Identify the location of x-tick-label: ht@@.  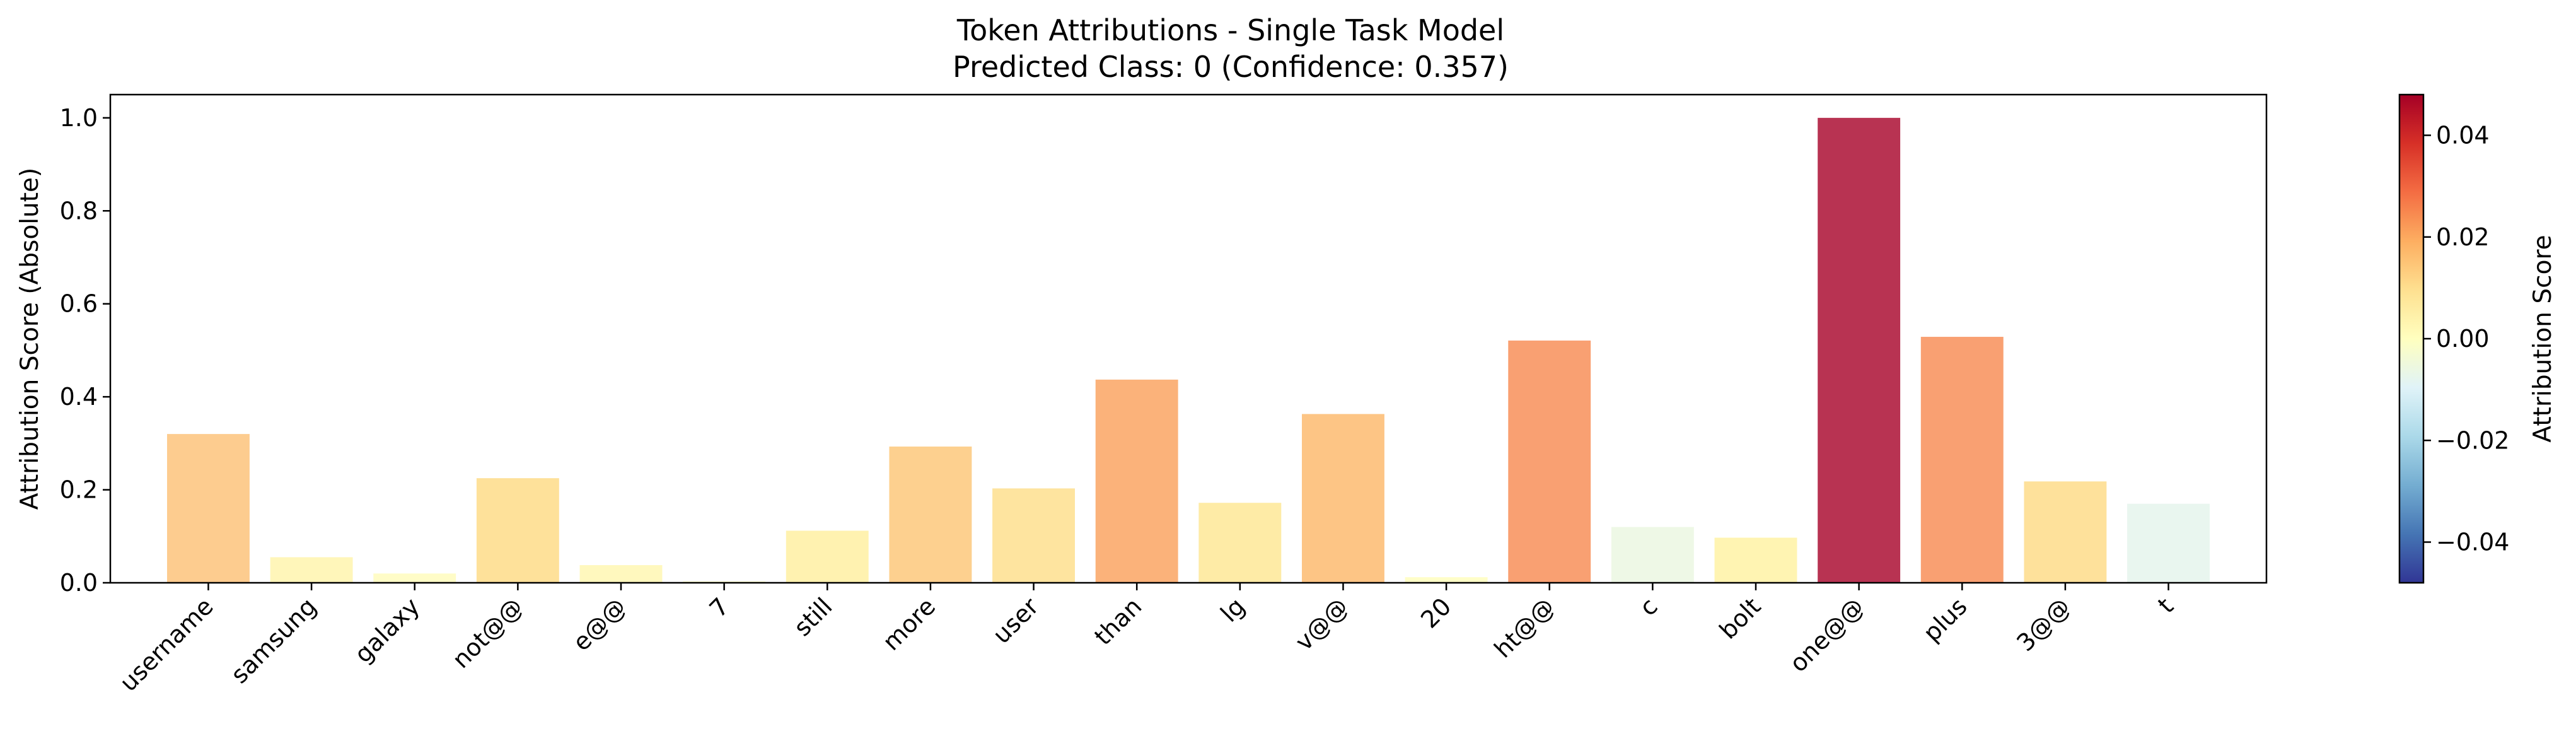
(1525, 627).